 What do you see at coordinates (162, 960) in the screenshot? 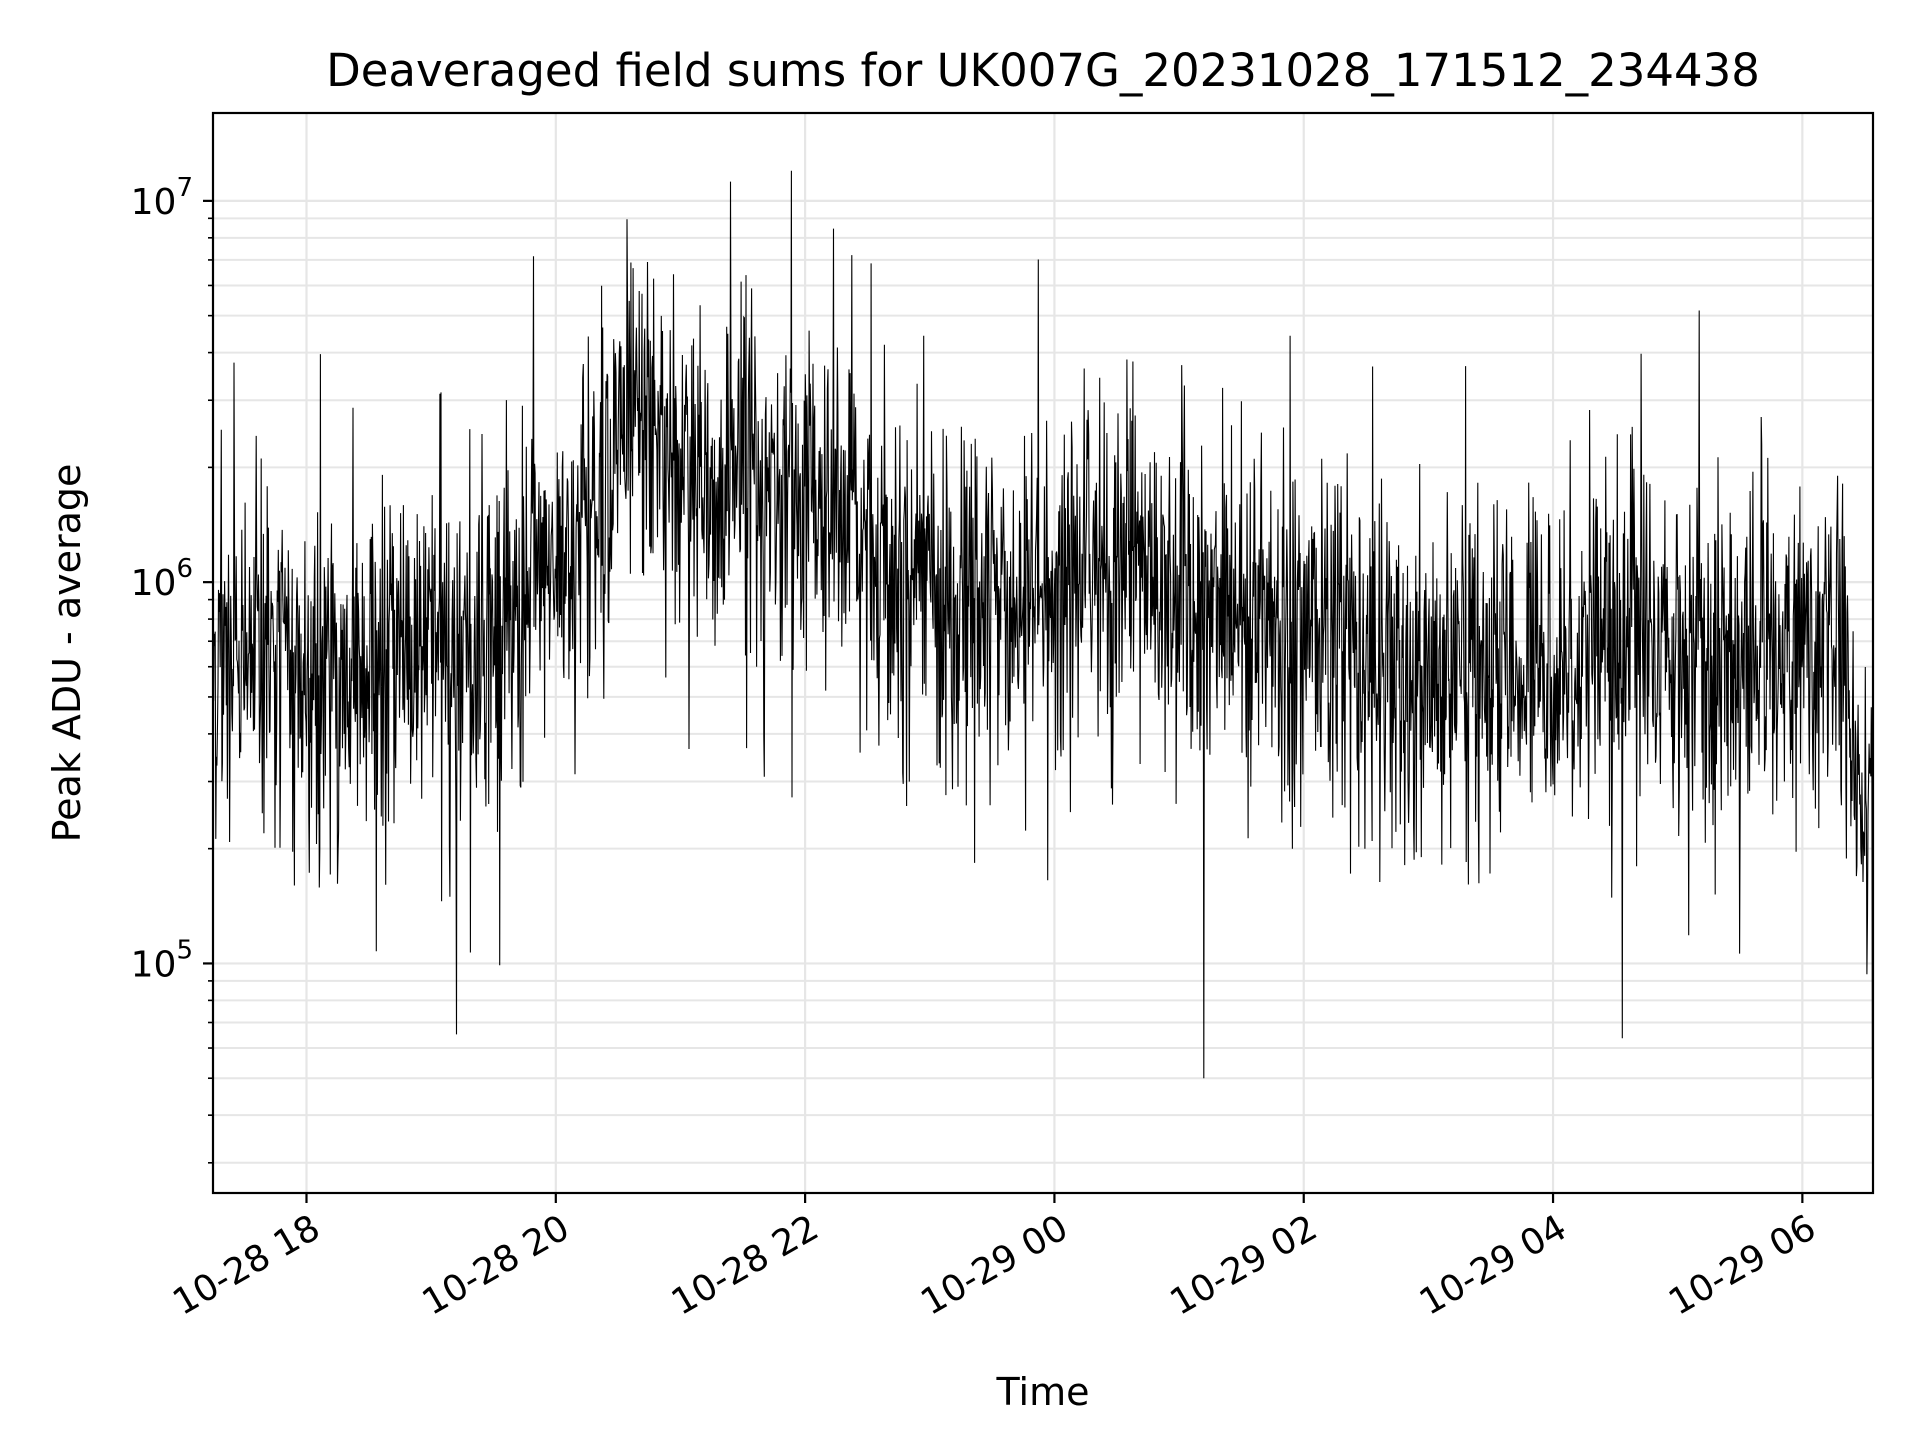
I see `y-tick-label: 10⁵` at bounding box center [162, 960].